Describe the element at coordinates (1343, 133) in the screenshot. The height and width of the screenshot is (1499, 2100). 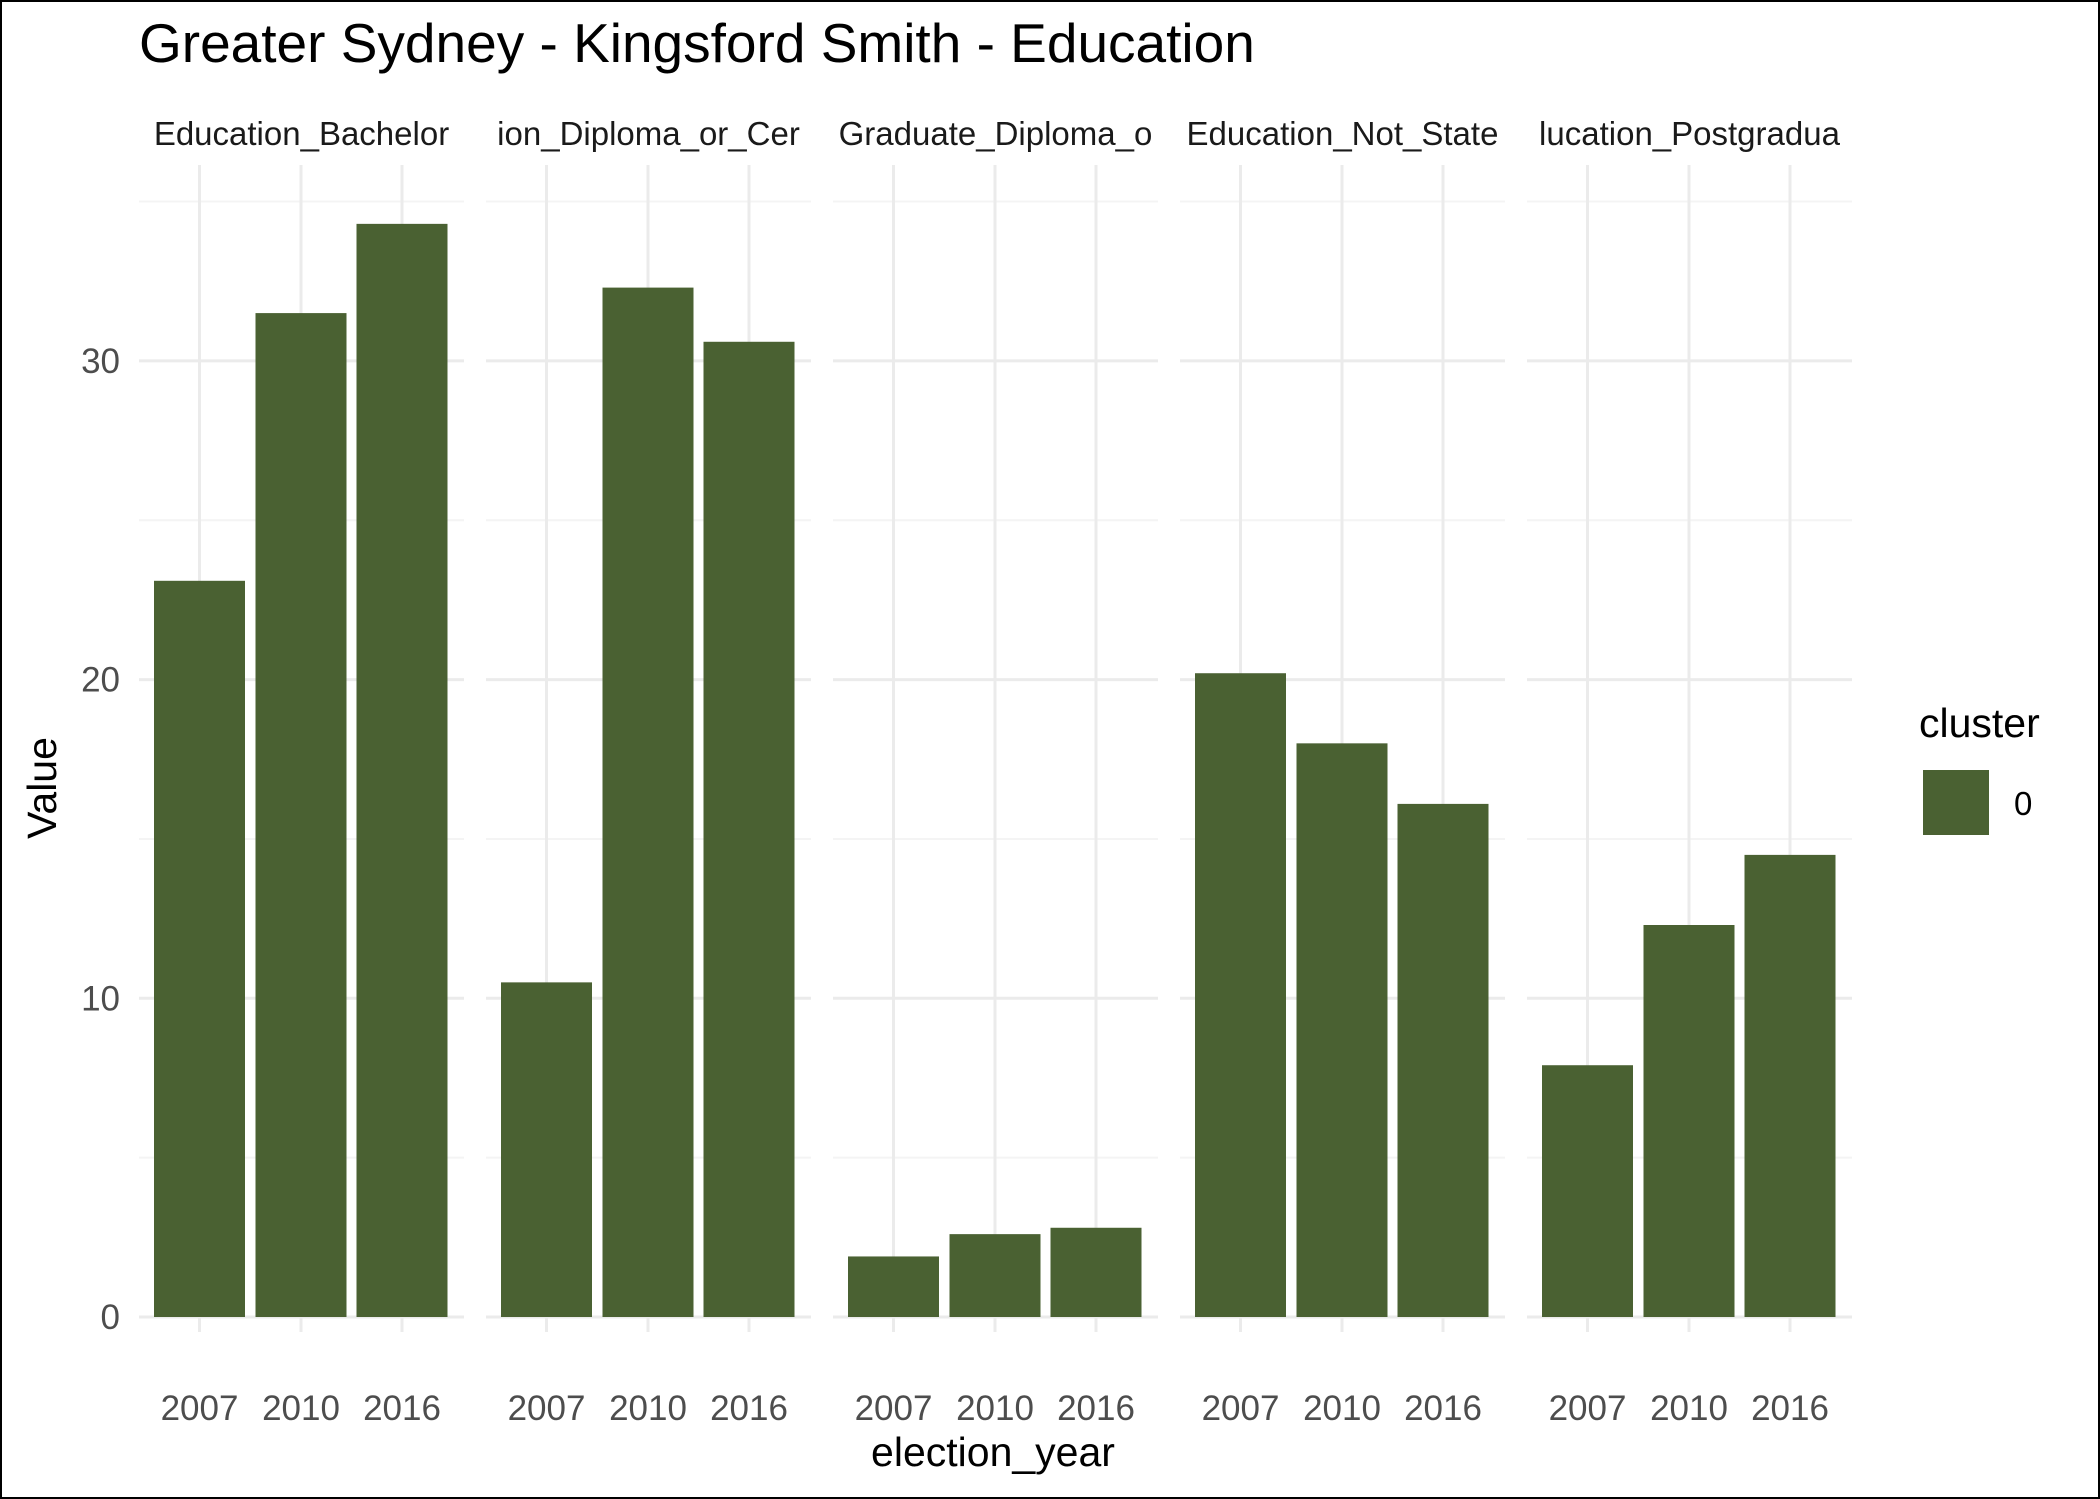
I see `facet-strip-label: Education_Not_State` at that location.